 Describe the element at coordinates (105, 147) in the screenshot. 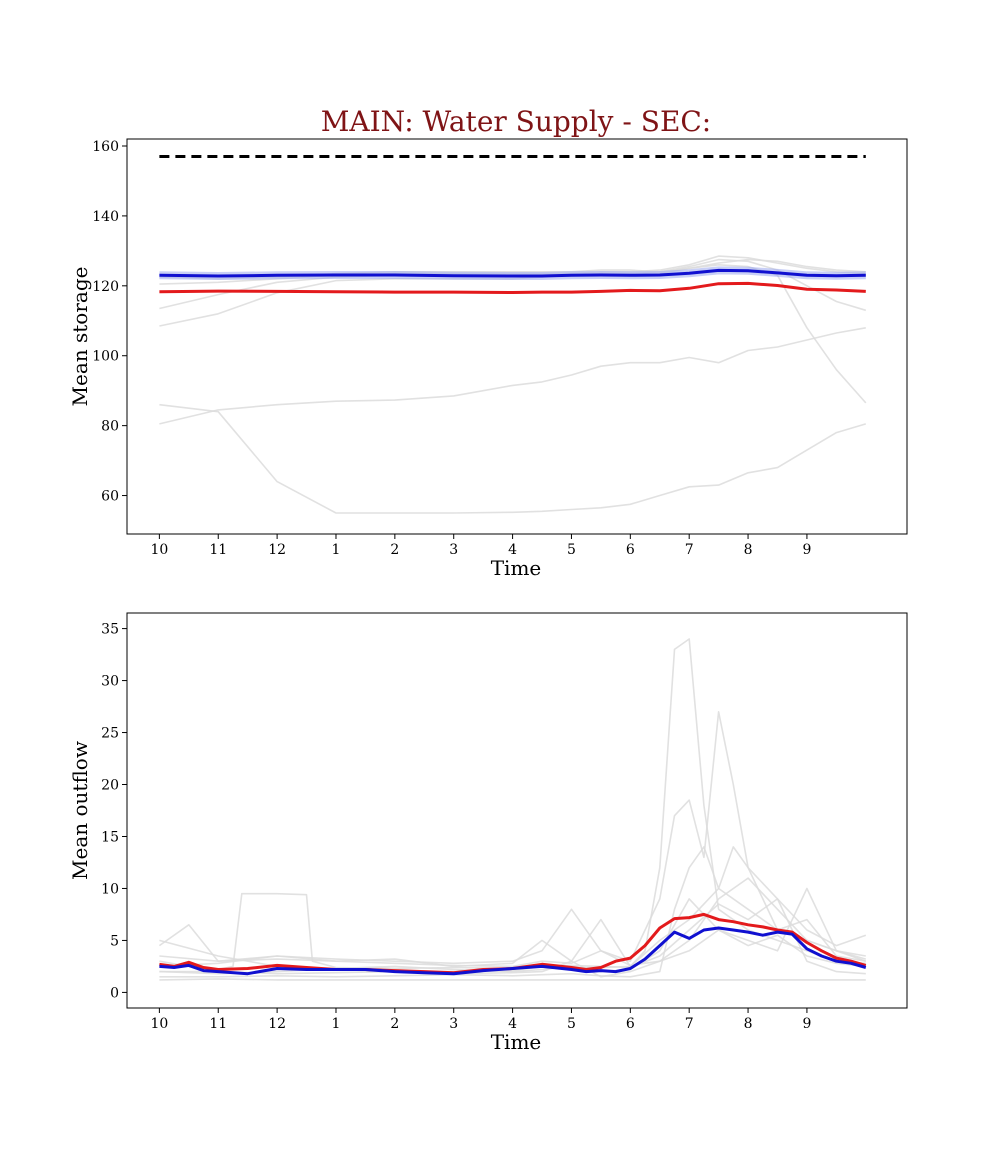

I see `storage-y-tick-label: 160` at that location.